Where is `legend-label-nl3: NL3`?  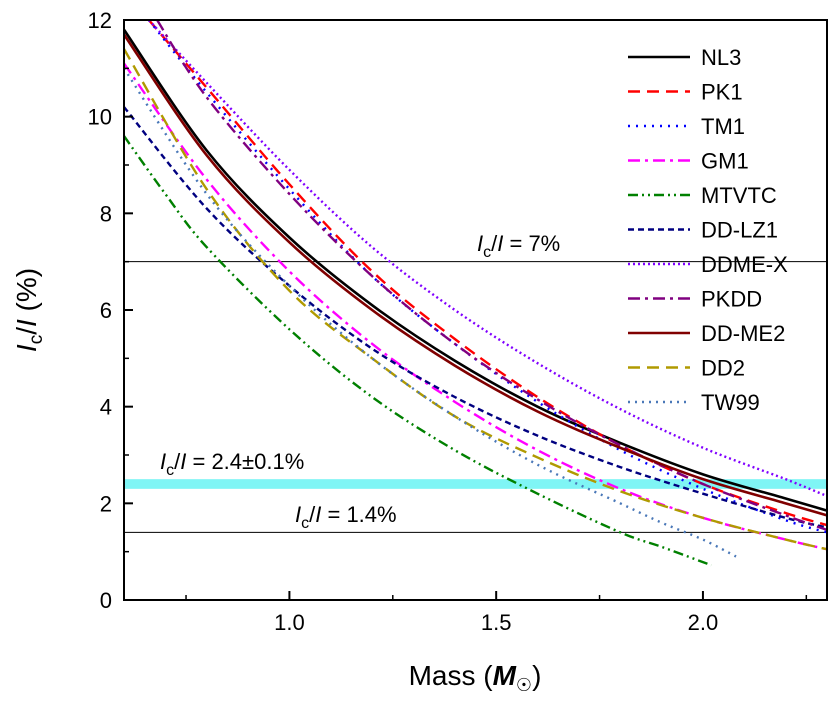 legend-label-nl3: NL3 is located at coordinates (721, 57).